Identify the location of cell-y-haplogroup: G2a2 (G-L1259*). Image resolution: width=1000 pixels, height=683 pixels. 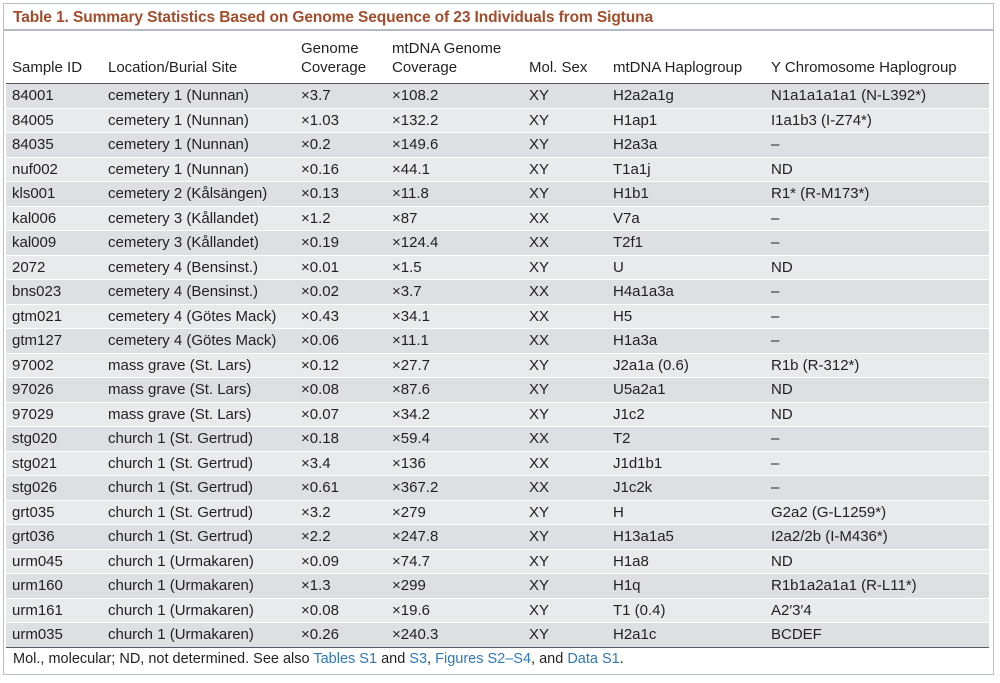
(877, 512).